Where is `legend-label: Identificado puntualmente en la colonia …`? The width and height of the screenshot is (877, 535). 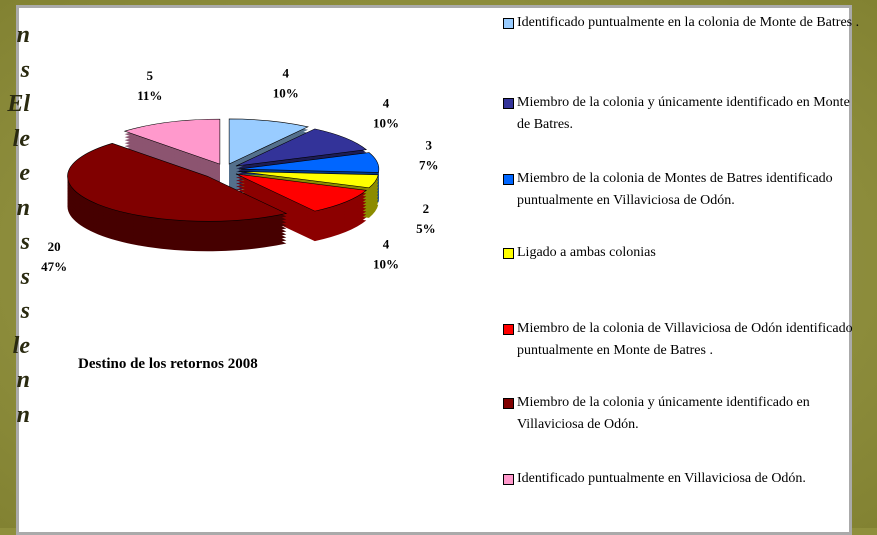
legend-label: Identificado puntualmente en la colonia … is located at coordinates (688, 22).